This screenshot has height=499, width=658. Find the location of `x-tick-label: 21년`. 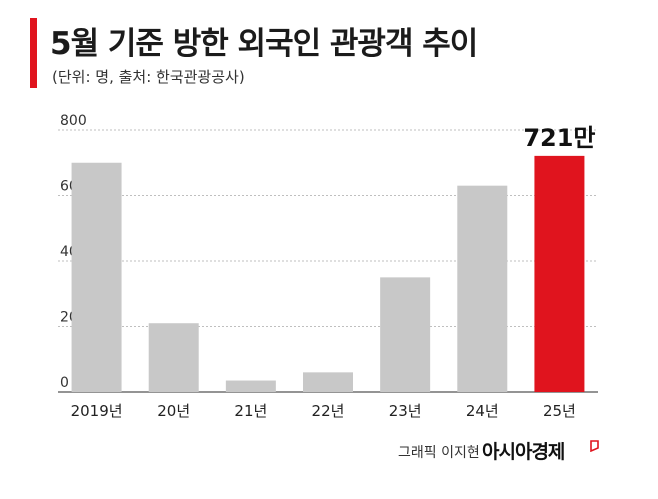

x-tick-label: 21년 is located at coordinates (250, 411).